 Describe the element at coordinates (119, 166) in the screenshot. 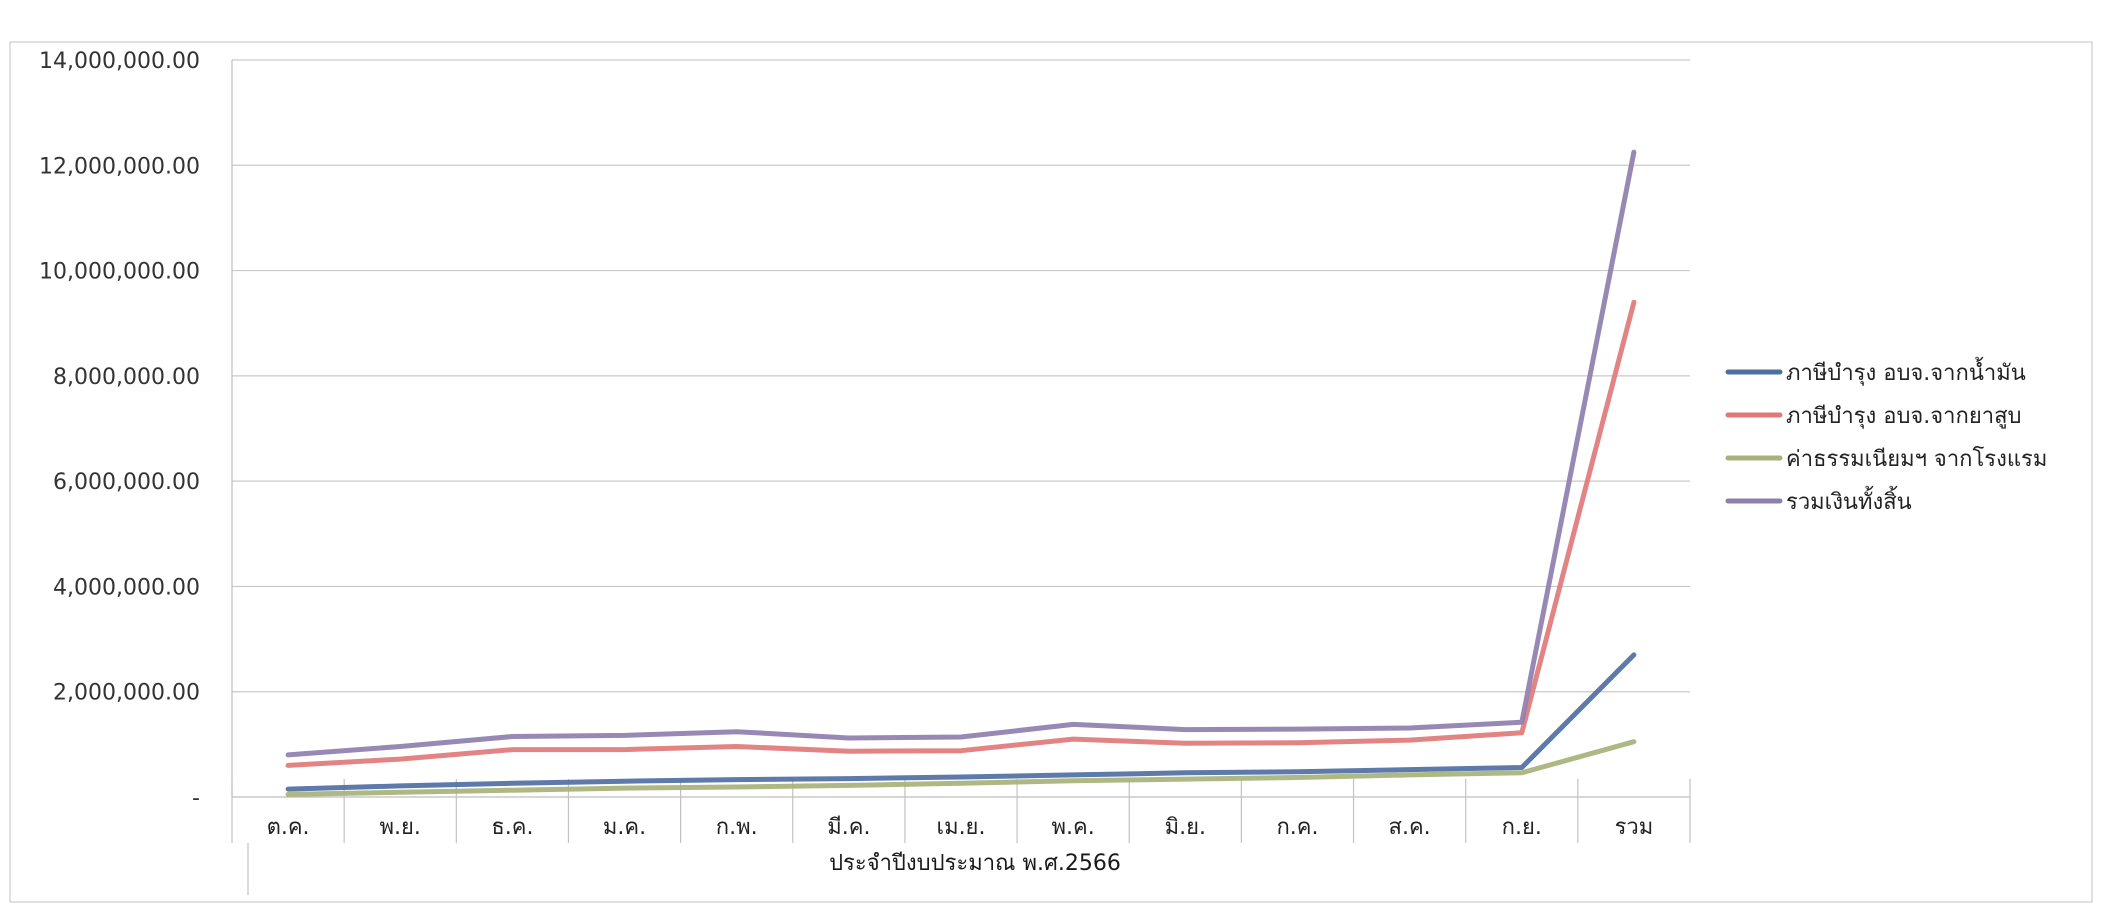

I see `y-tick-label: 12,000,000.00` at that location.